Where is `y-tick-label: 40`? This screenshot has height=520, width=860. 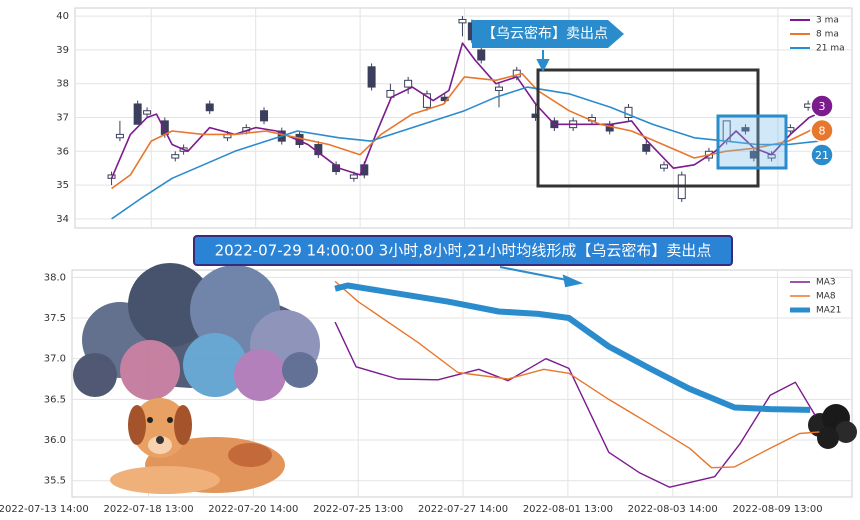
y-tick-label: 40 is located at coordinates (62, 16).